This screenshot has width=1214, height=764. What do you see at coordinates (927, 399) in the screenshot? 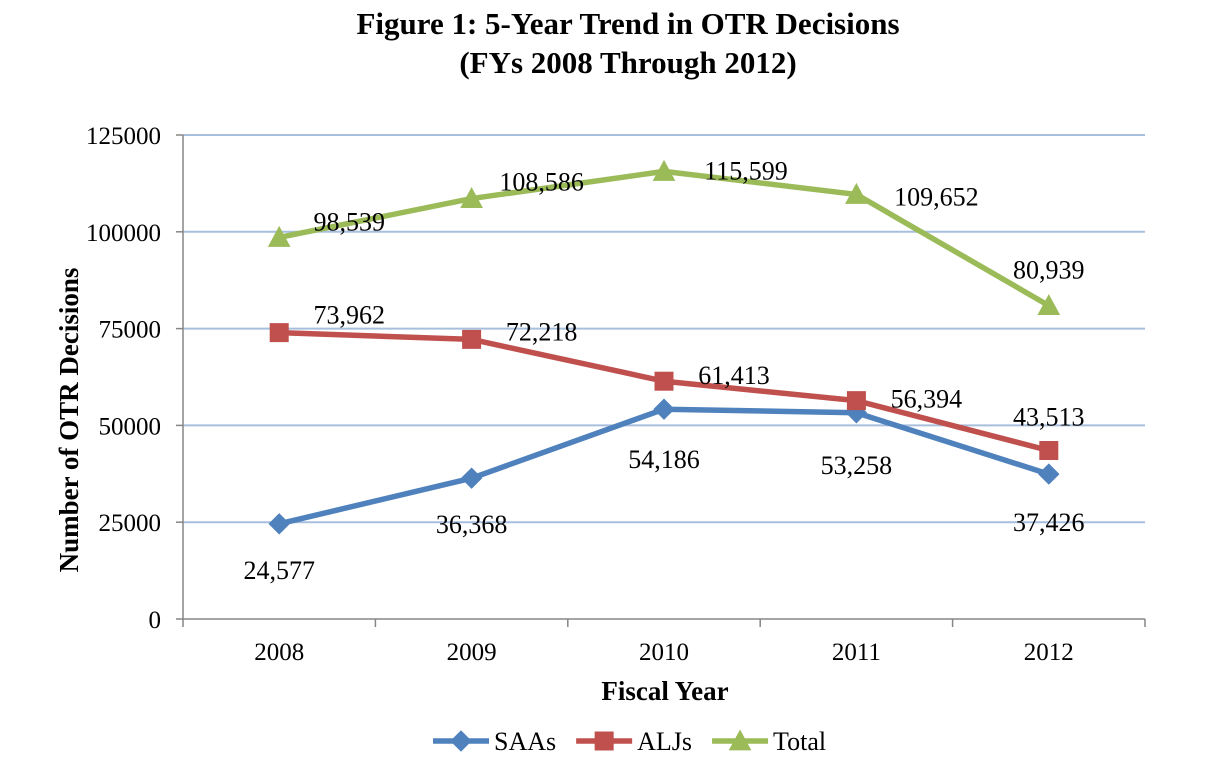
I see `data-label-aljs: 56,394` at bounding box center [927, 399].